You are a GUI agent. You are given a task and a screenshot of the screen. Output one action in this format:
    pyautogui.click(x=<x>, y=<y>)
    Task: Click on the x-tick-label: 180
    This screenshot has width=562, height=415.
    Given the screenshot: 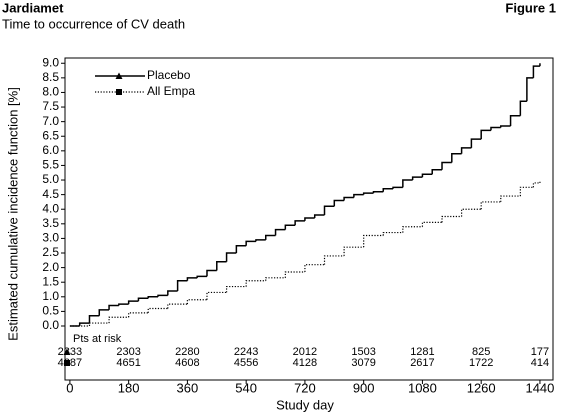 What is the action you would take?
    pyautogui.click(x=129, y=387)
    